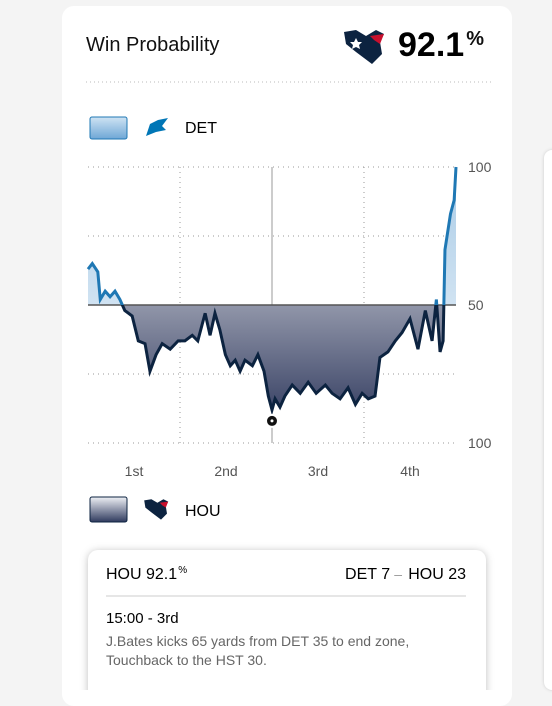  Describe the element at coordinates (437, 574) in the screenshot. I see `home-score: HOU 23` at that location.